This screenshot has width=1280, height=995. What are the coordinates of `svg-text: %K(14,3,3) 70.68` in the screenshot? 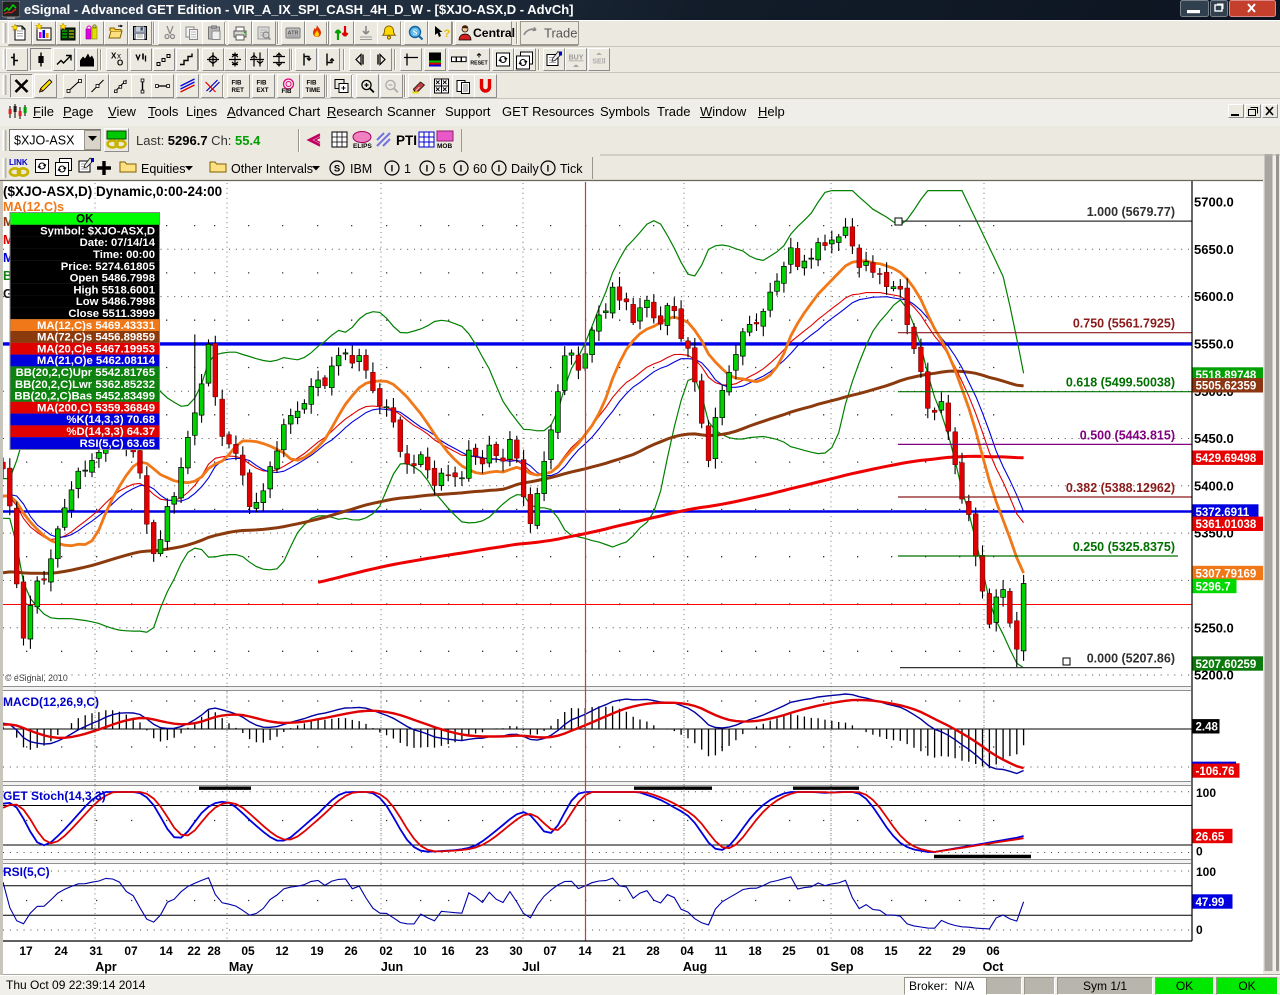 It's located at (110, 420).